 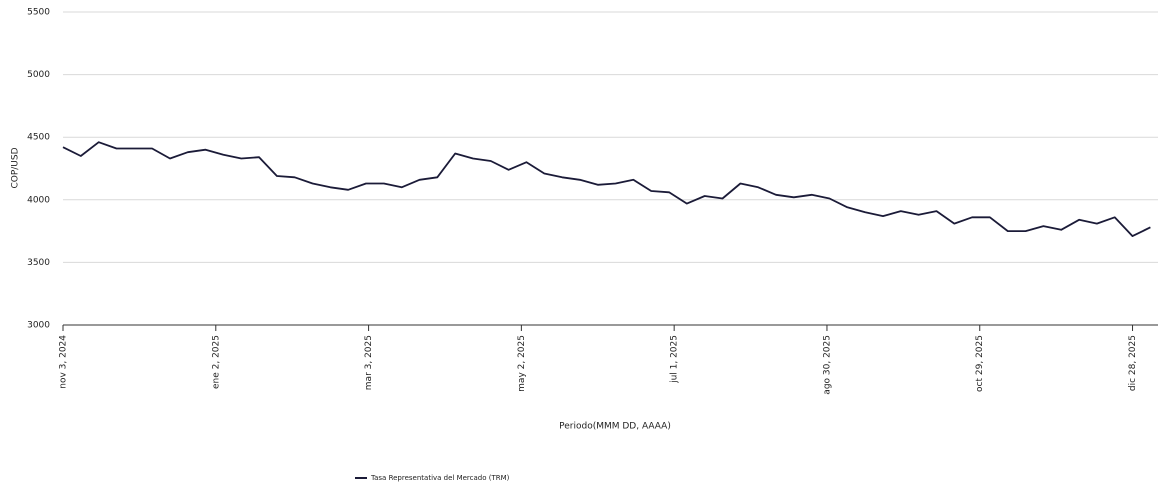 What do you see at coordinates (216, 362) in the screenshot?
I see `x-tick-label: ene 2, 2025` at bounding box center [216, 362].